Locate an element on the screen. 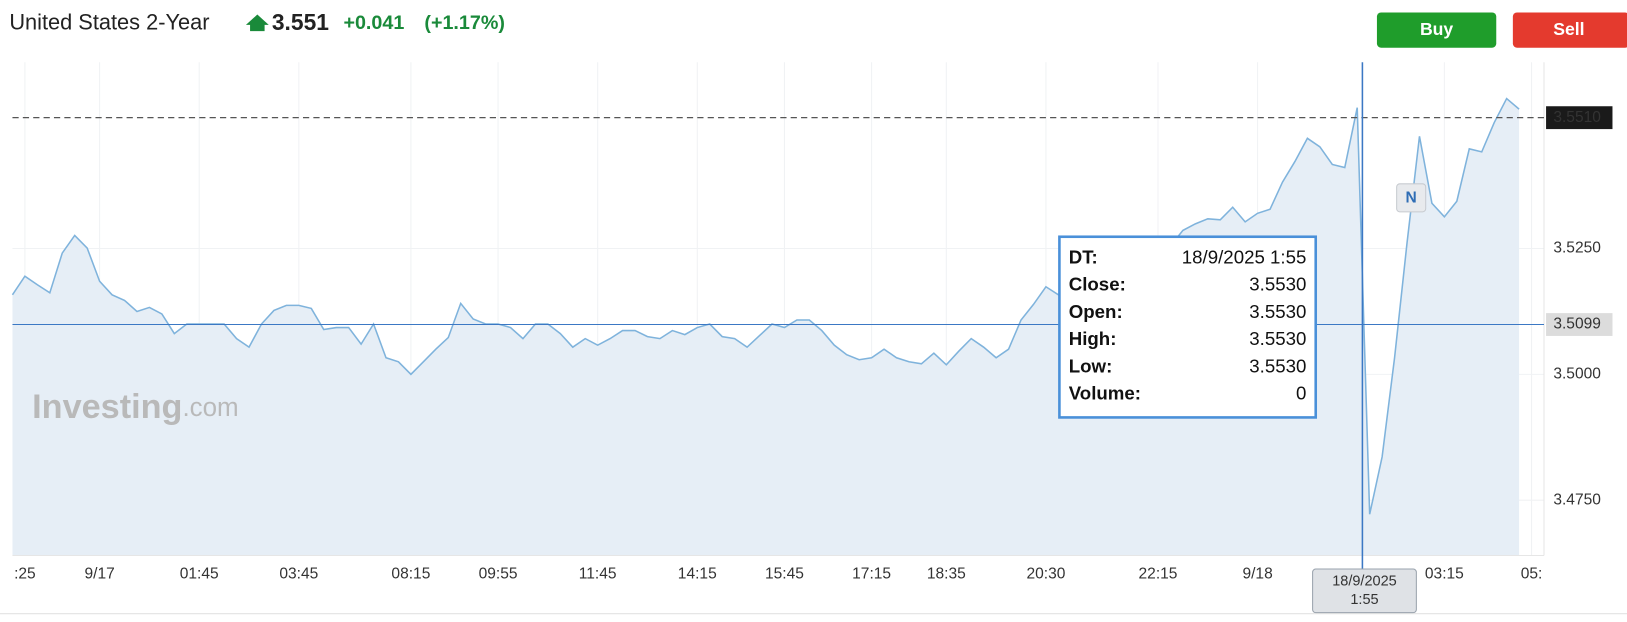 Image resolution: width=1627 pixels, height=622 pixels. tooltip-label: Low: is located at coordinates (1091, 365).